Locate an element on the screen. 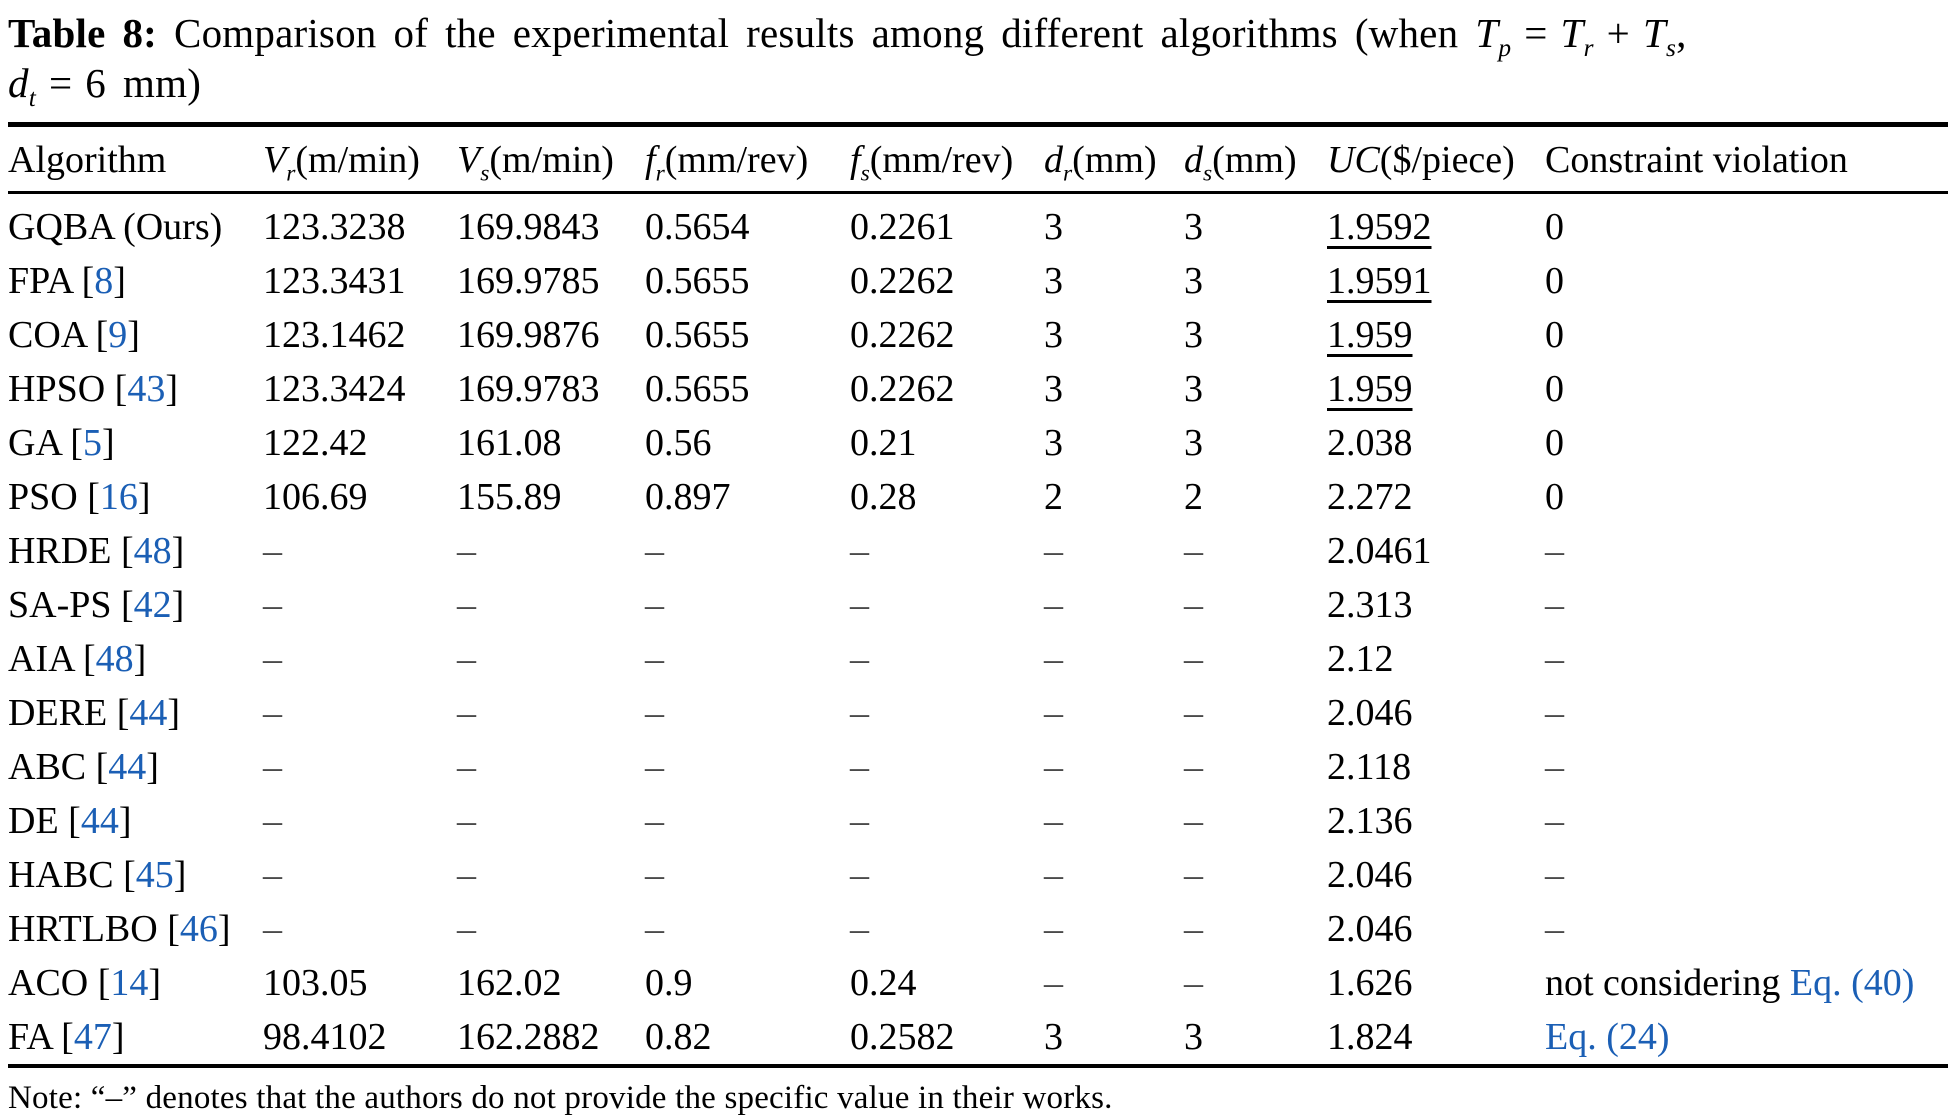 The width and height of the screenshot is (1954, 1117). citation-link: 5 is located at coordinates (92, 443).